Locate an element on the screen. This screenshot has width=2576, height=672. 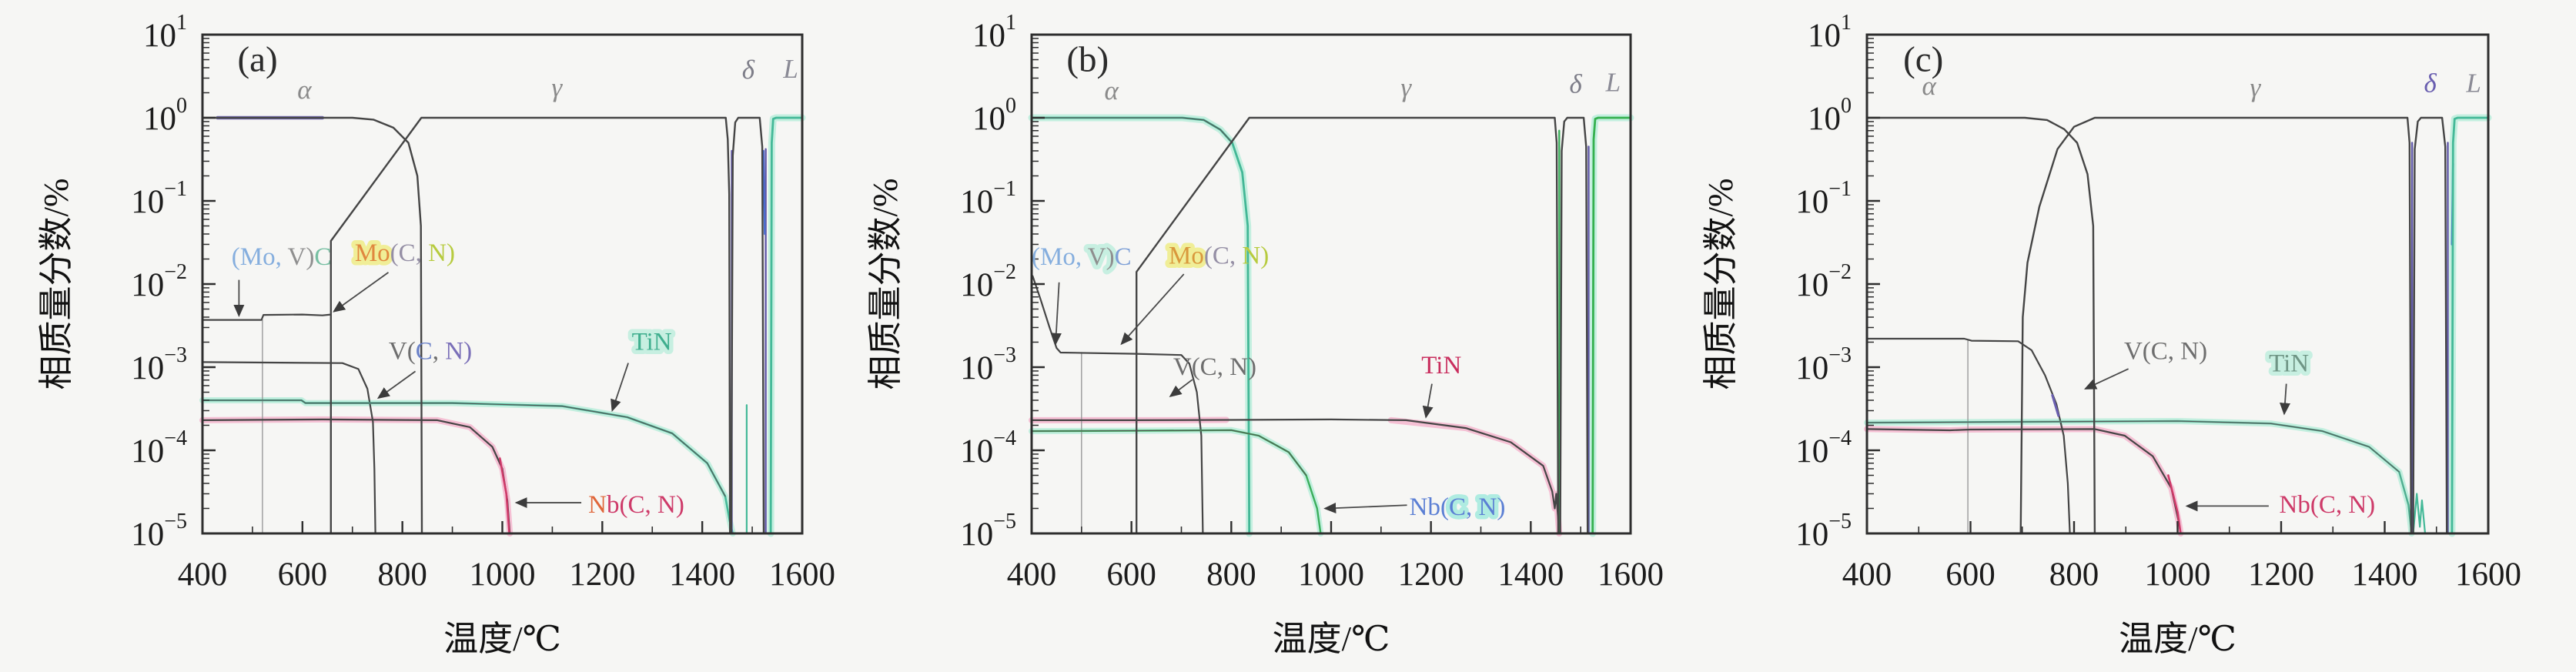
glow-label-tin-a: TiN is located at coordinates (652, 342).